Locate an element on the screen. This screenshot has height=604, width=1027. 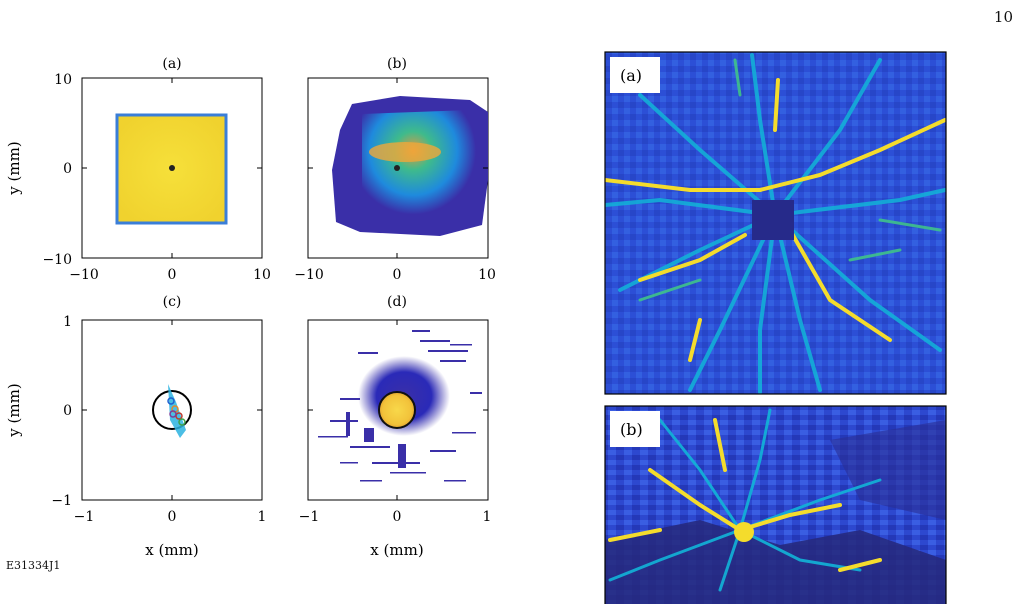
panel-d-core-spot is located at coordinates (397, 410).